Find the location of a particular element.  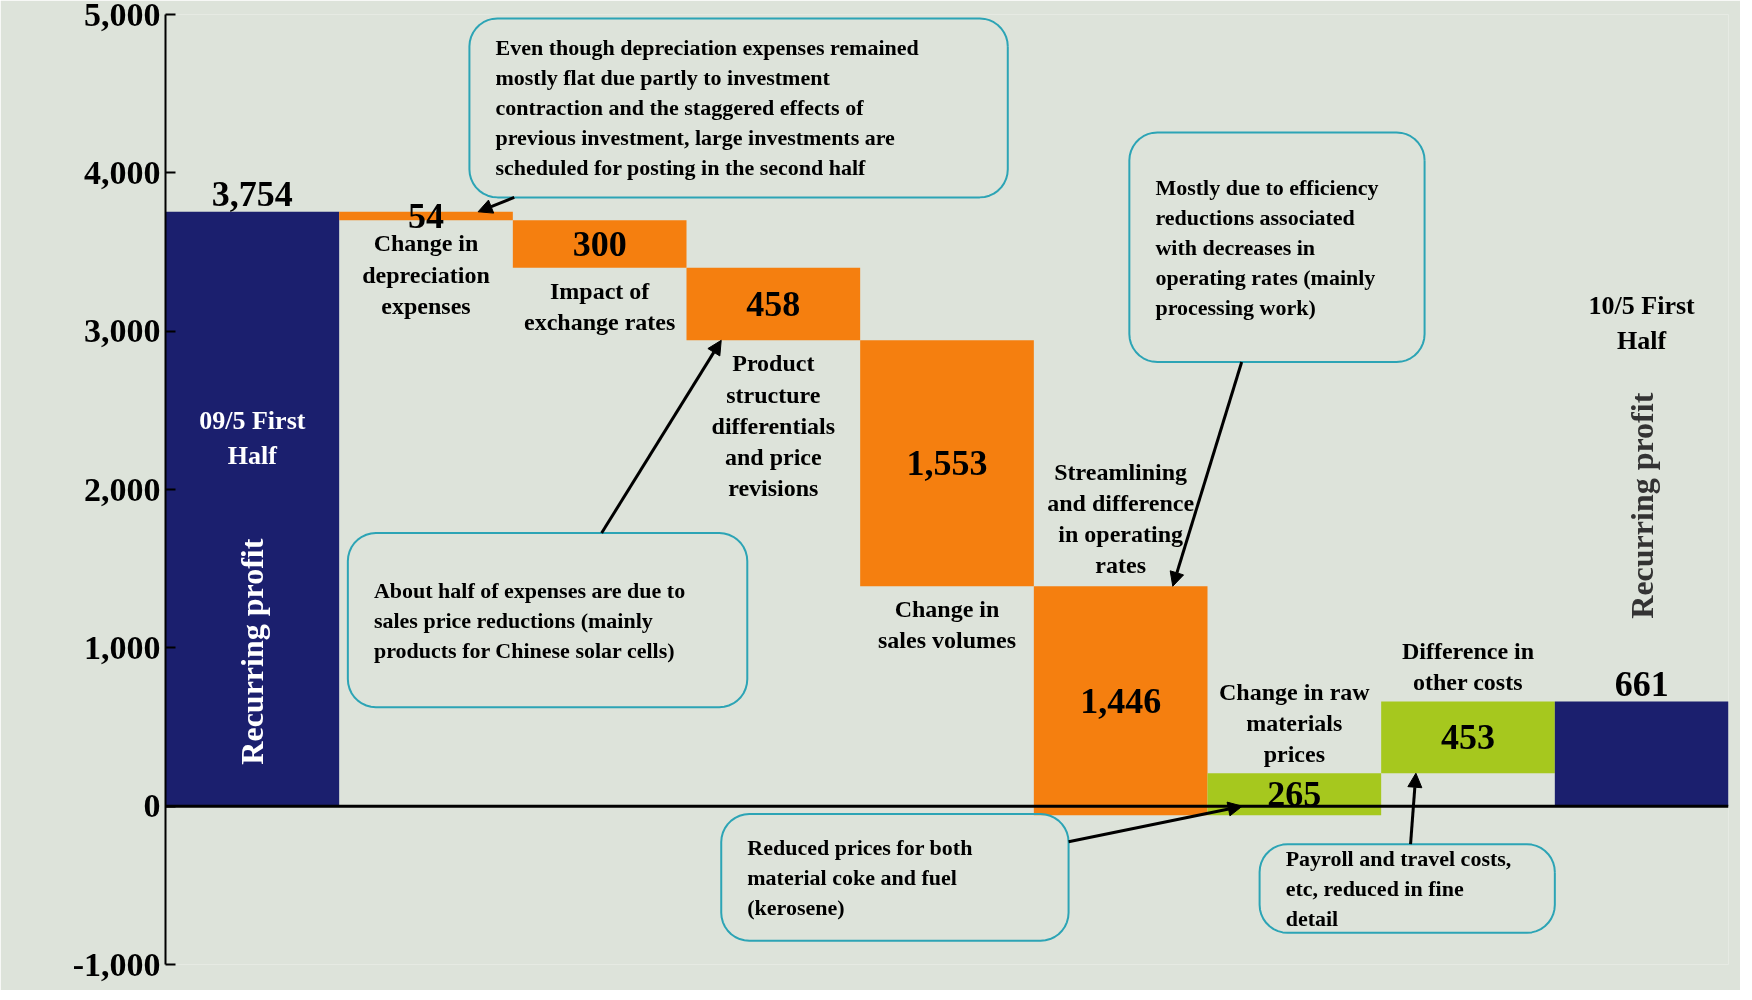

data-label: 458 is located at coordinates (773, 304).